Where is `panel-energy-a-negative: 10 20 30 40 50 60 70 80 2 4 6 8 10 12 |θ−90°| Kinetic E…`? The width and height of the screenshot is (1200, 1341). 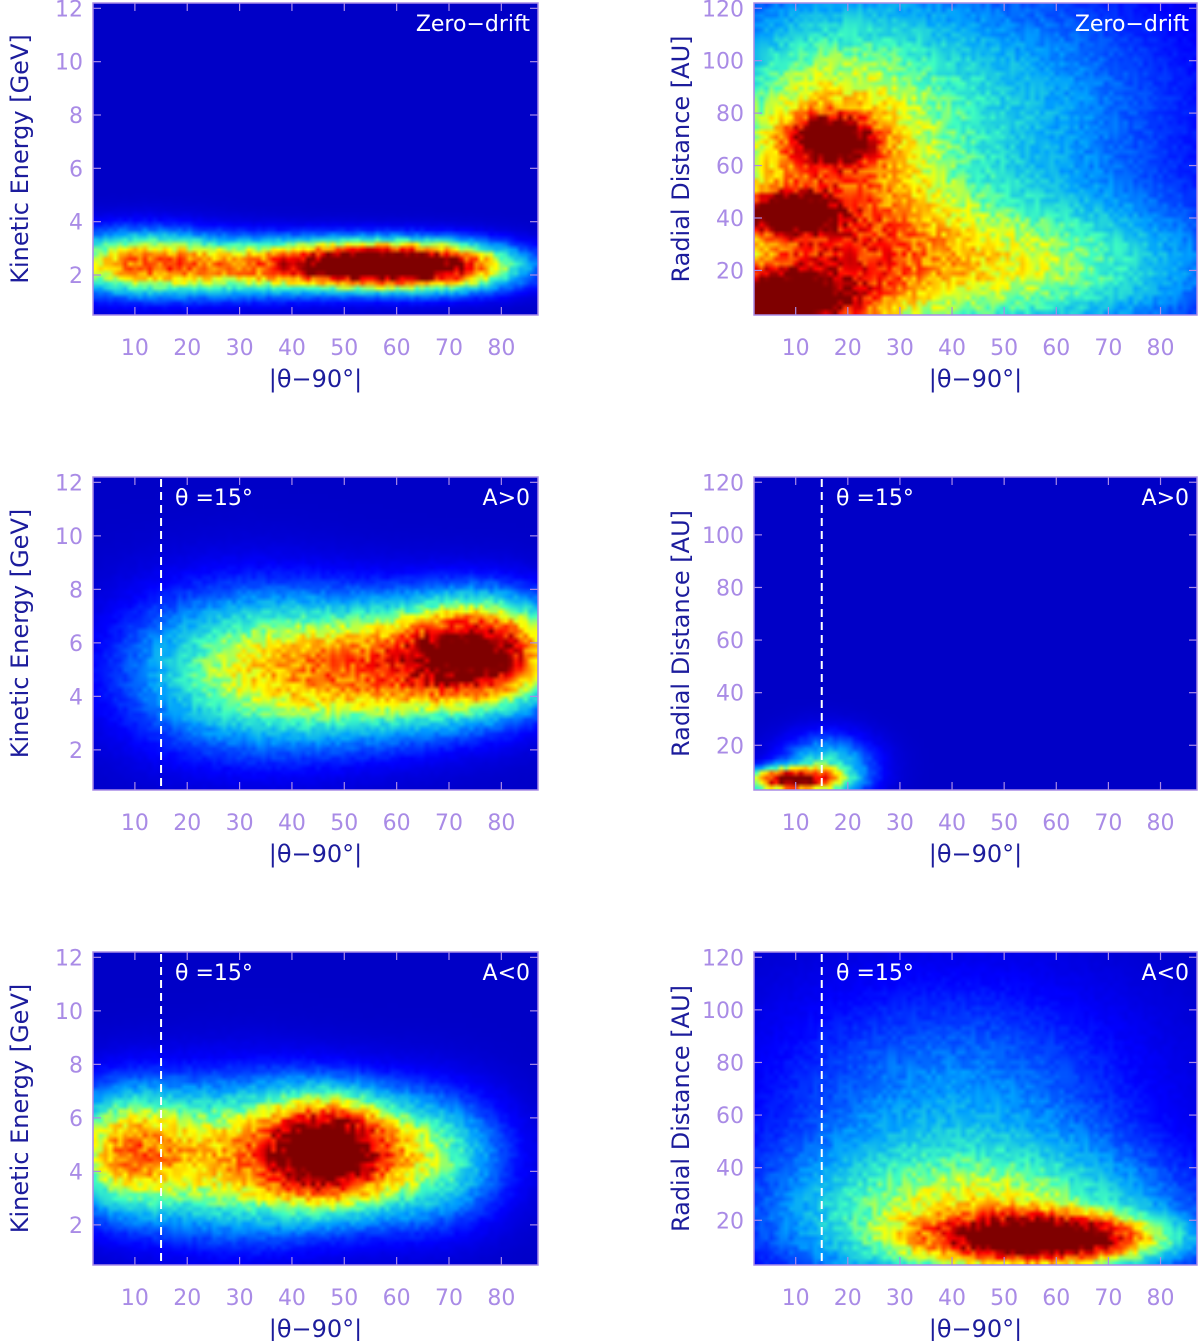
panel-energy-a-negative: 10 20 30 40 50 60 70 80 2 4 6 8 10 12 |θ−90°| Kinetic E… is located at coordinates (272, 1143).